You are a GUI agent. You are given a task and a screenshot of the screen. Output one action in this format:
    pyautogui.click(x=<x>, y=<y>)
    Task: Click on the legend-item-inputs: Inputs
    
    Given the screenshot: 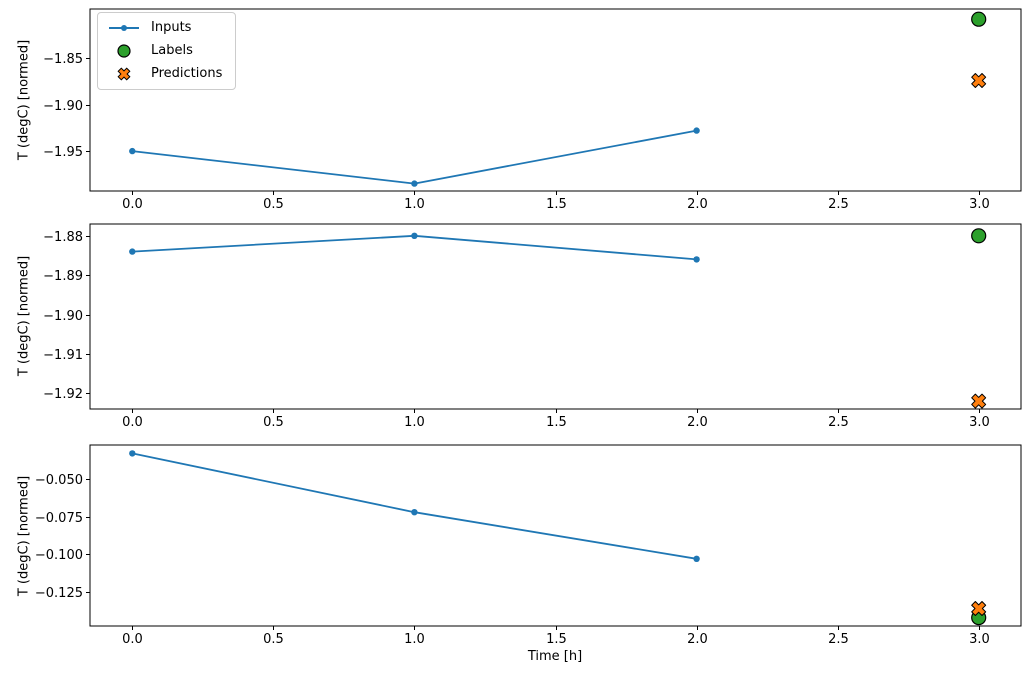 What is the action you would take?
    pyautogui.click(x=164, y=28)
    